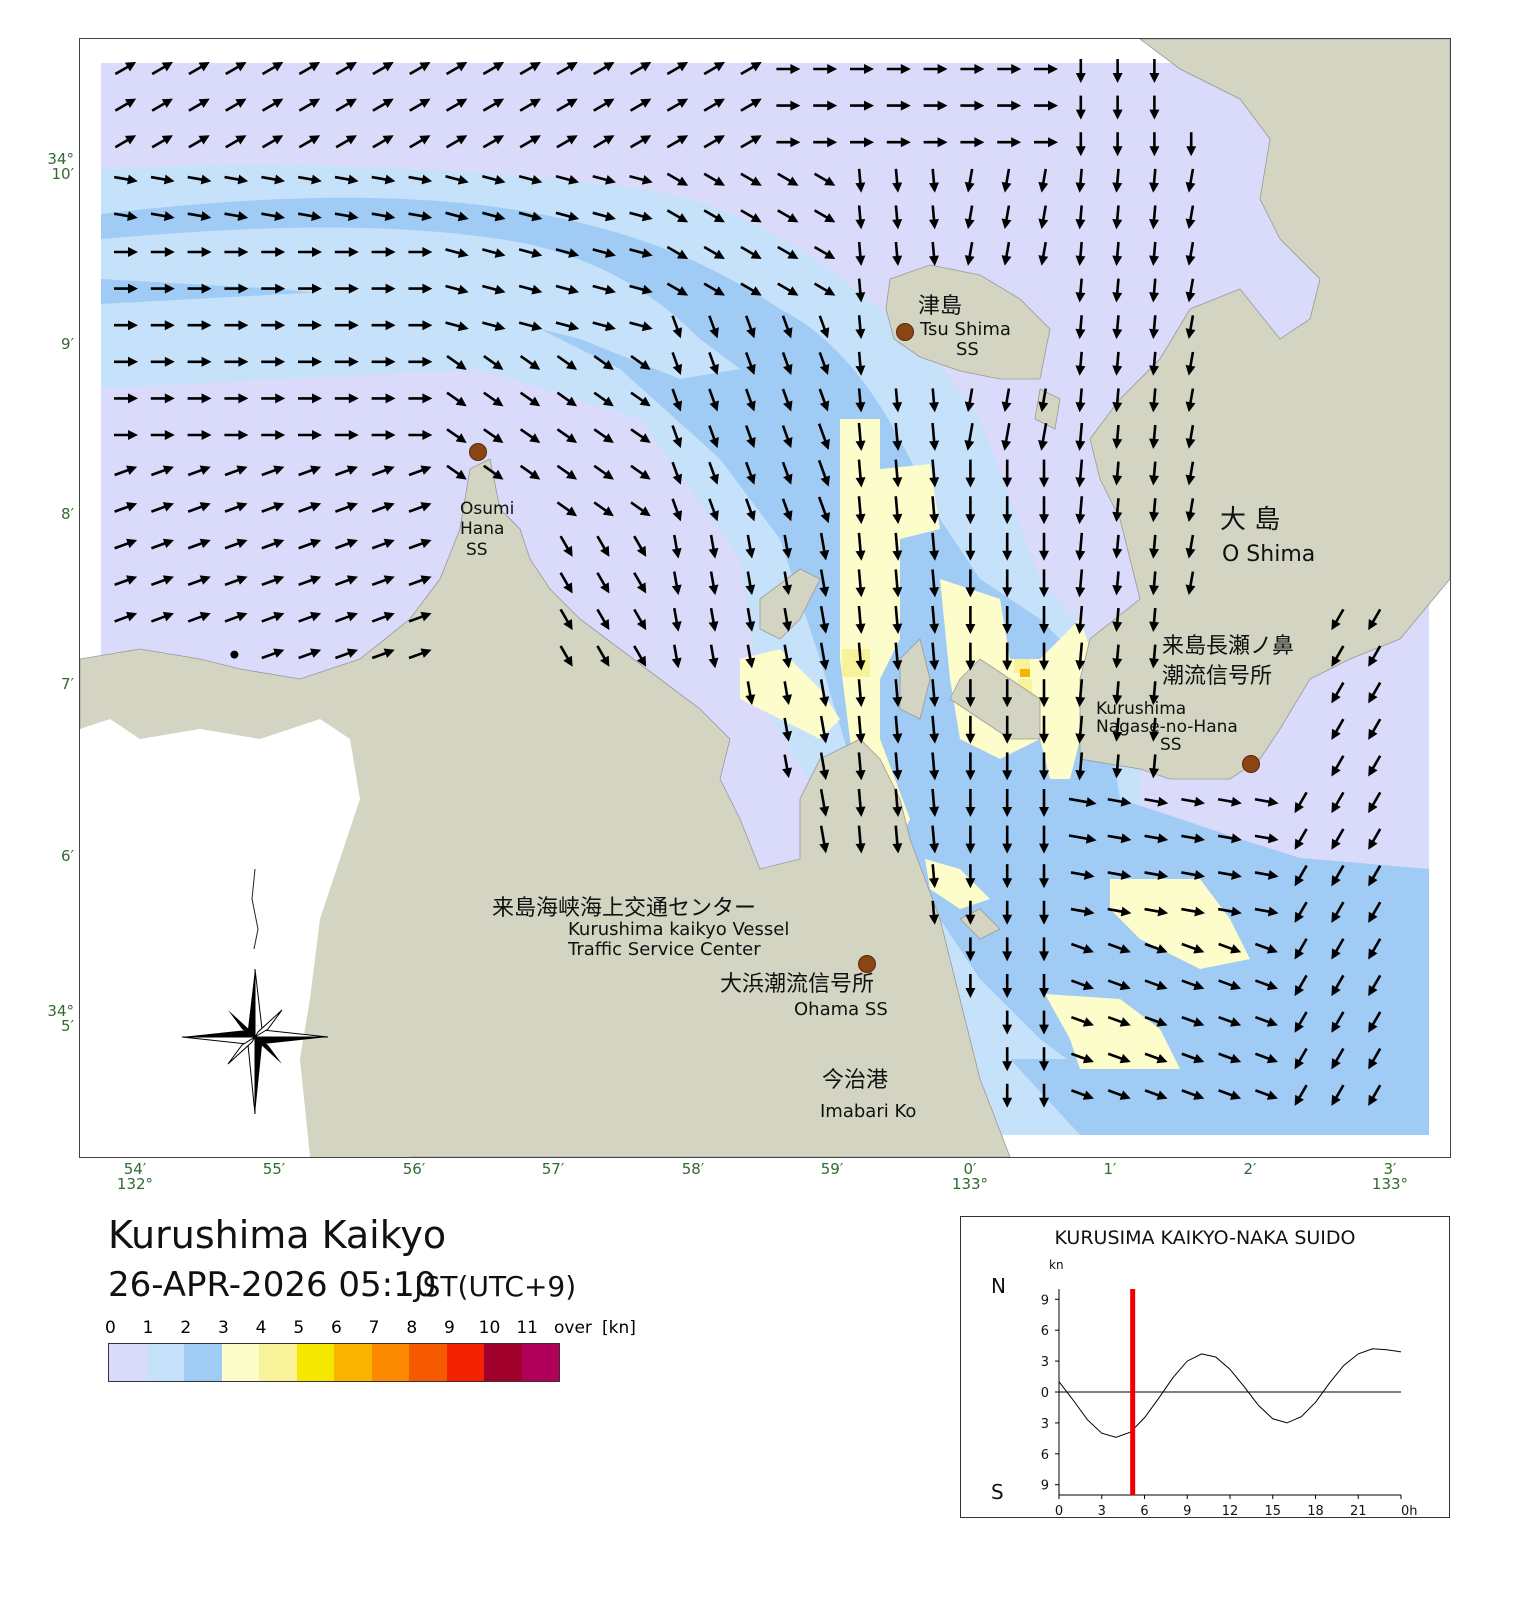 This screenshot has height=1602, width=1520. What do you see at coordinates (1112, 1031) in the screenshot?
I see `current-speed-band` at bounding box center [1112, 1031].